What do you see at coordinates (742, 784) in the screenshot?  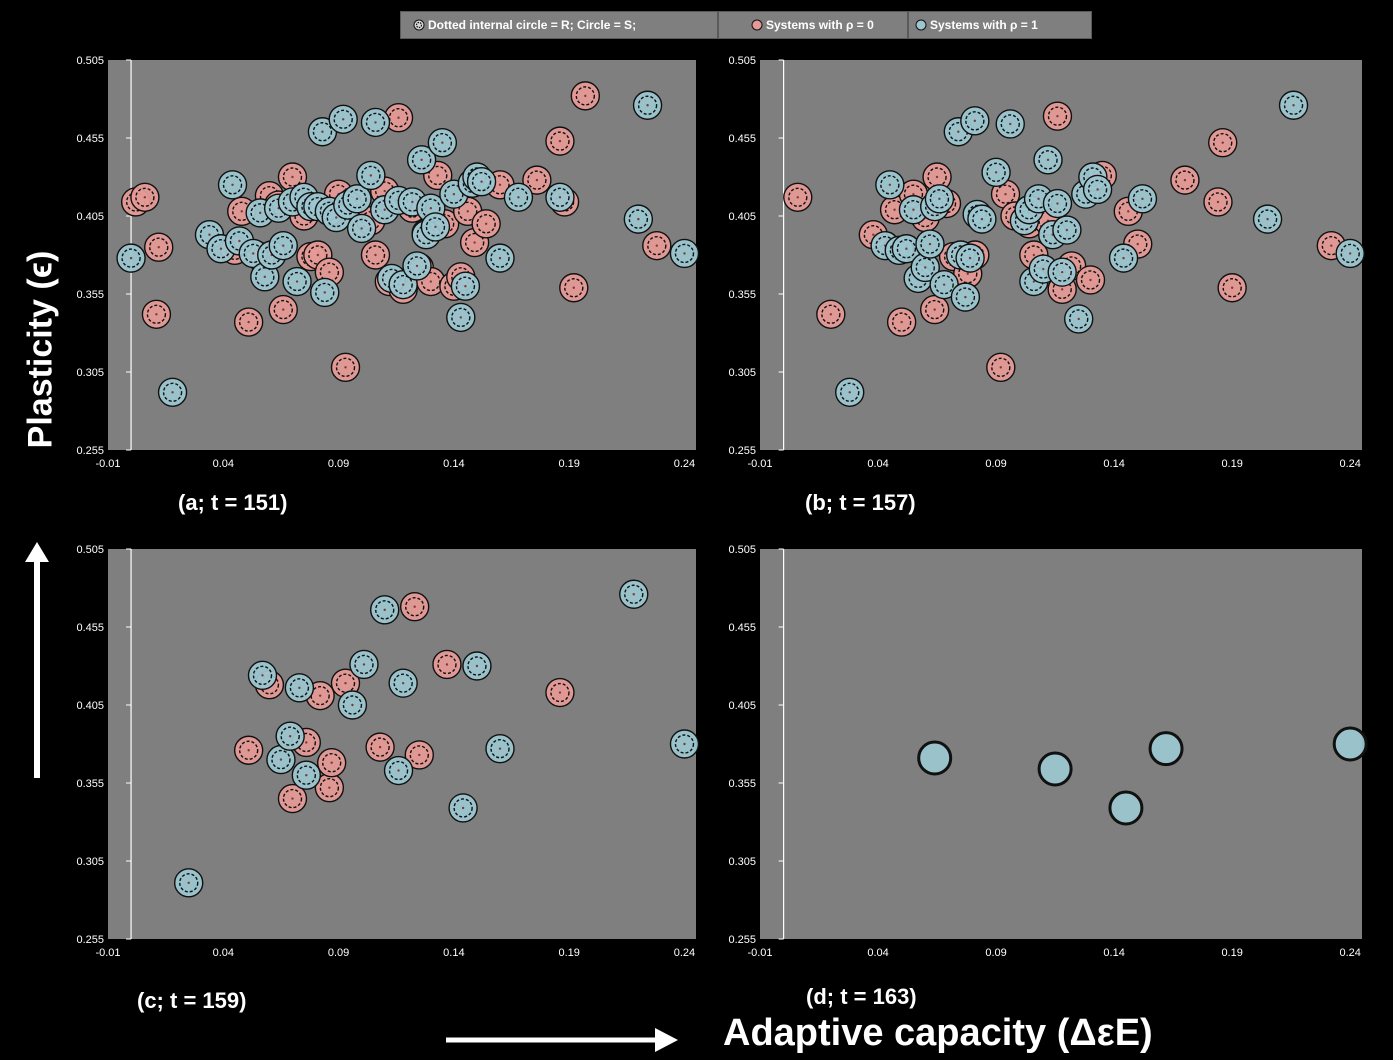 I see `y-tick-label-d: 0.355` at bounding box center [742, 784].